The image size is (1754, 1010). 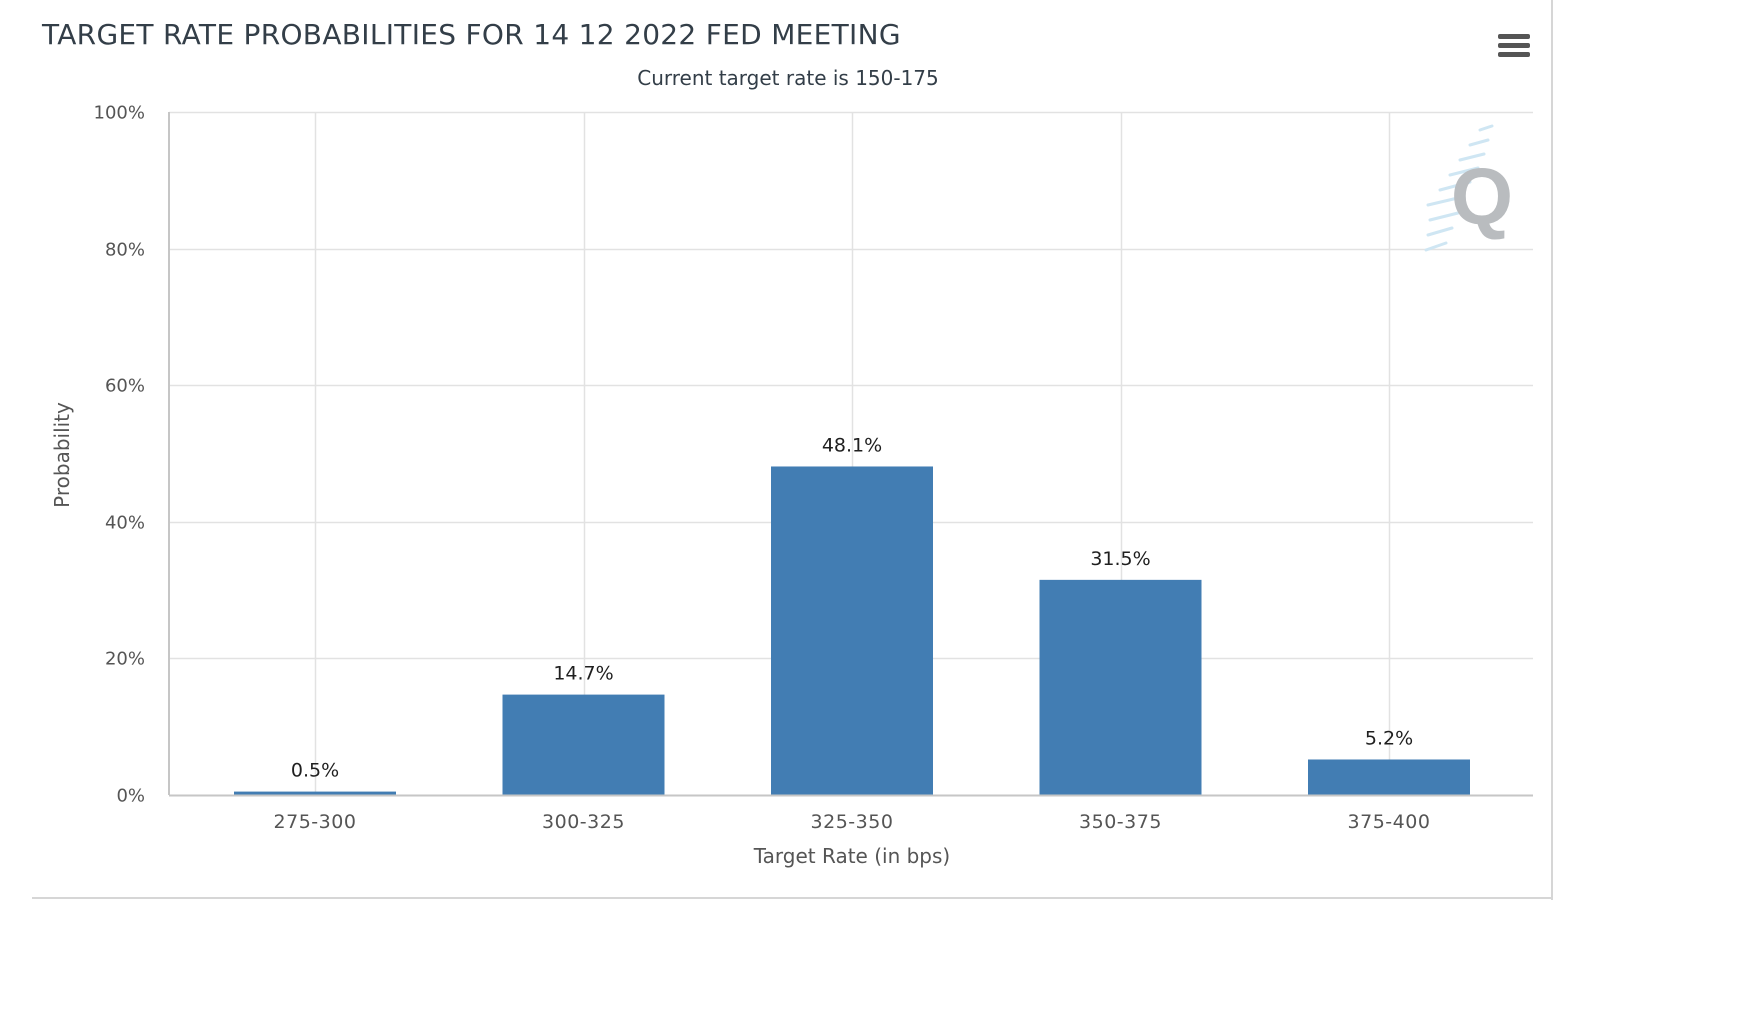 I want to click on y-tick-label: 0%, so click(x=130, y=796).